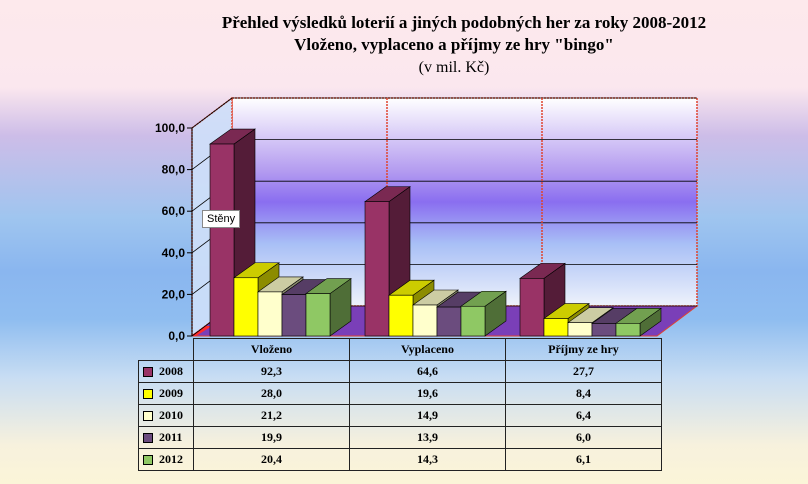 Image resolution: width=808 pixels, height=484 pixels. I want to click on data-label: 6,1, so click(583, 459).